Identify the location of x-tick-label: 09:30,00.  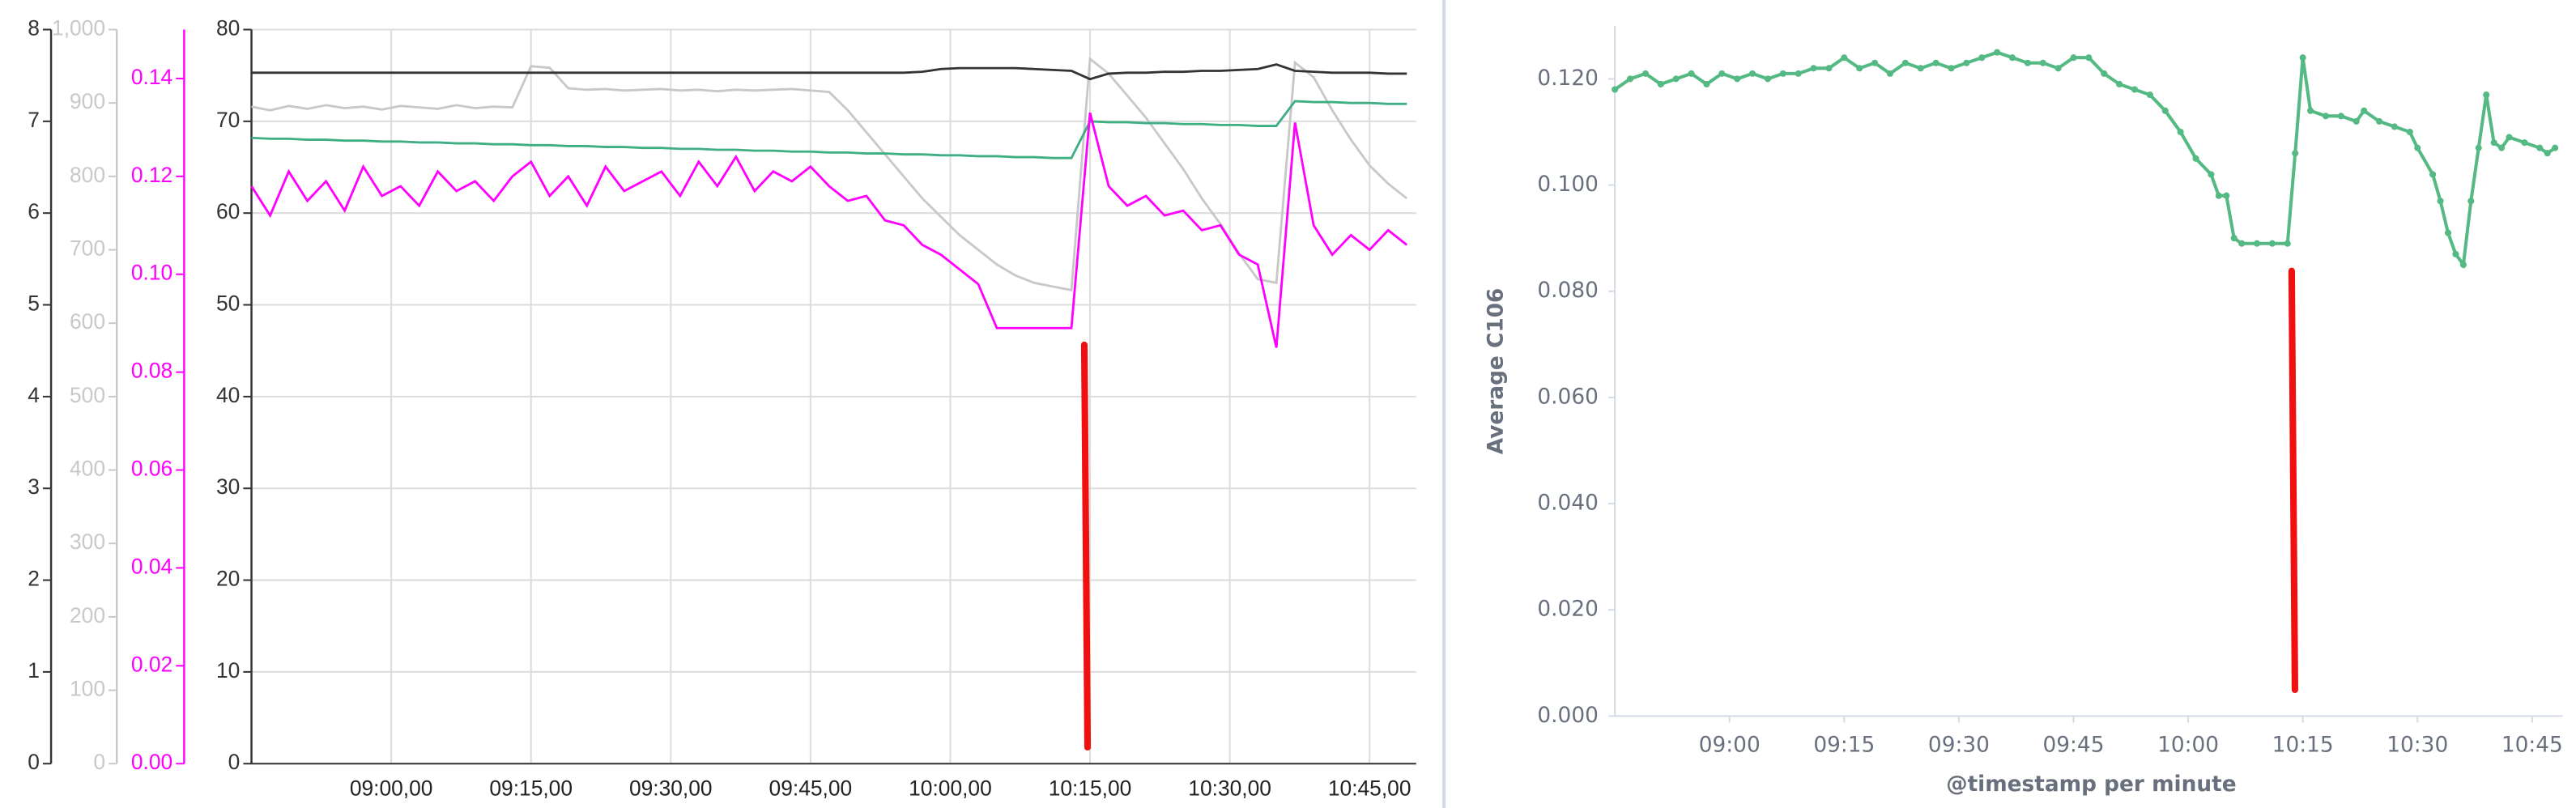
(671, 788).